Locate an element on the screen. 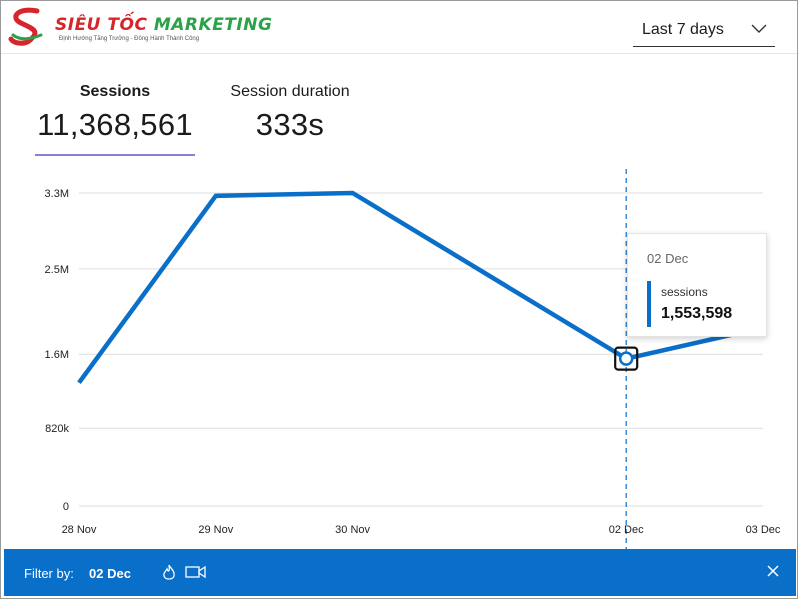 The height and width of the screenshot is (601, 800). y-tick-label: 1.6M is located at coordinates (57, 355).